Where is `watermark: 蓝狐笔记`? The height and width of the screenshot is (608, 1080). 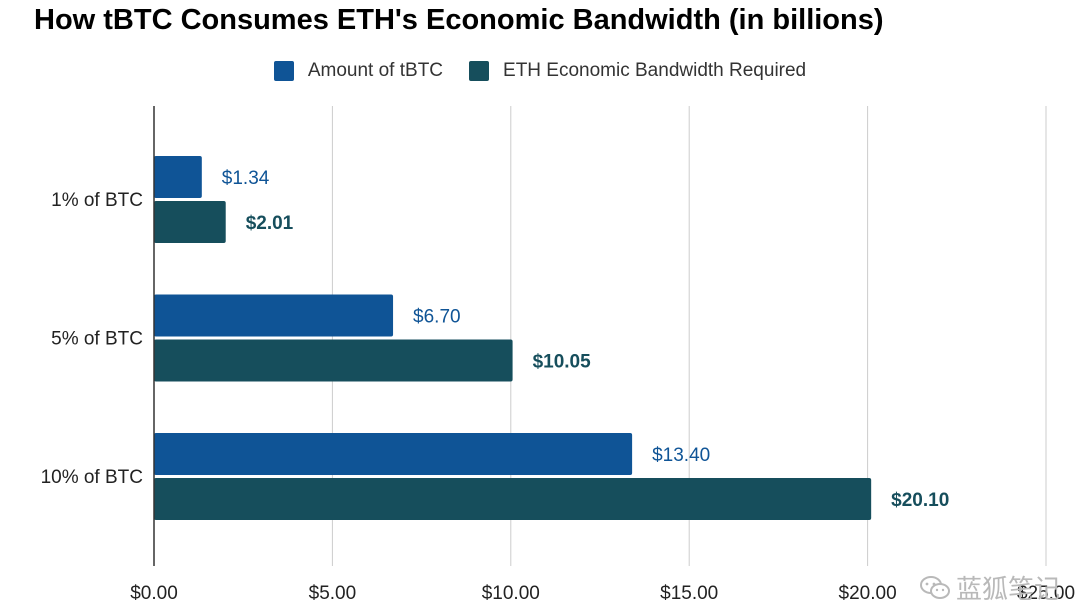 watermark: 蓝狐笔记 is located at coordinates (989, 587).